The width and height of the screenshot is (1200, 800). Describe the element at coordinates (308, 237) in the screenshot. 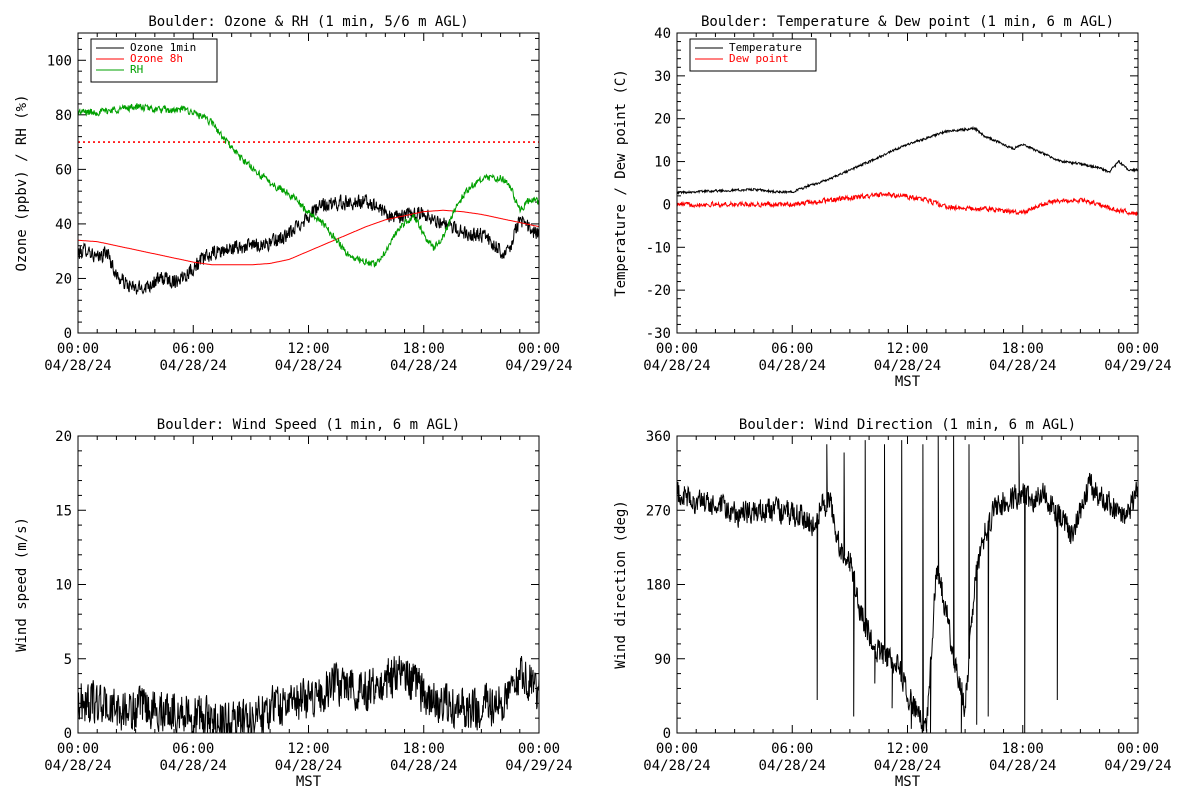

I see `series-line-ozone-8h` at that location.